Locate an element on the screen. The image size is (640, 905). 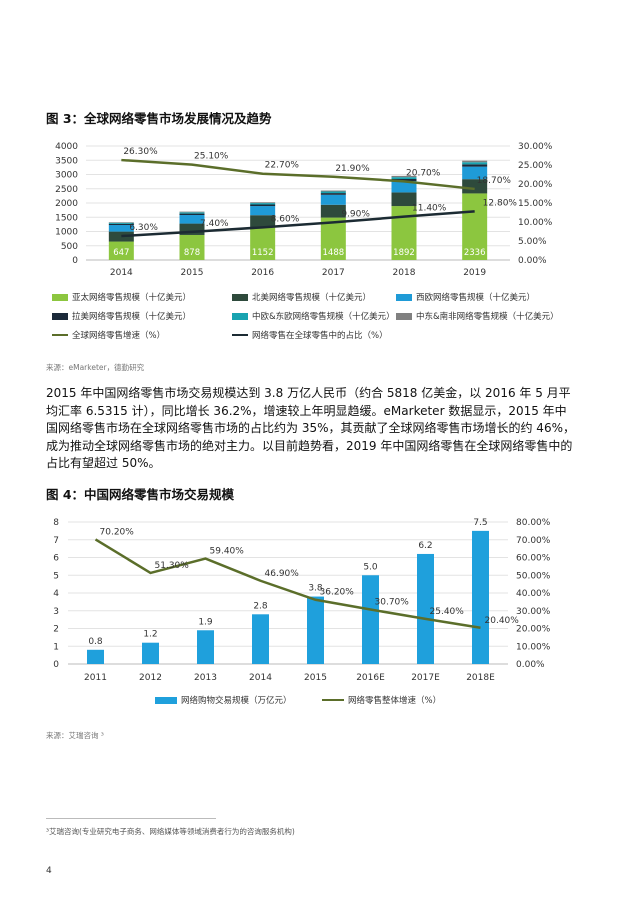
legend-item-volume: 网络购物交易规模（万亿元） is located at coordinates (223, 700).